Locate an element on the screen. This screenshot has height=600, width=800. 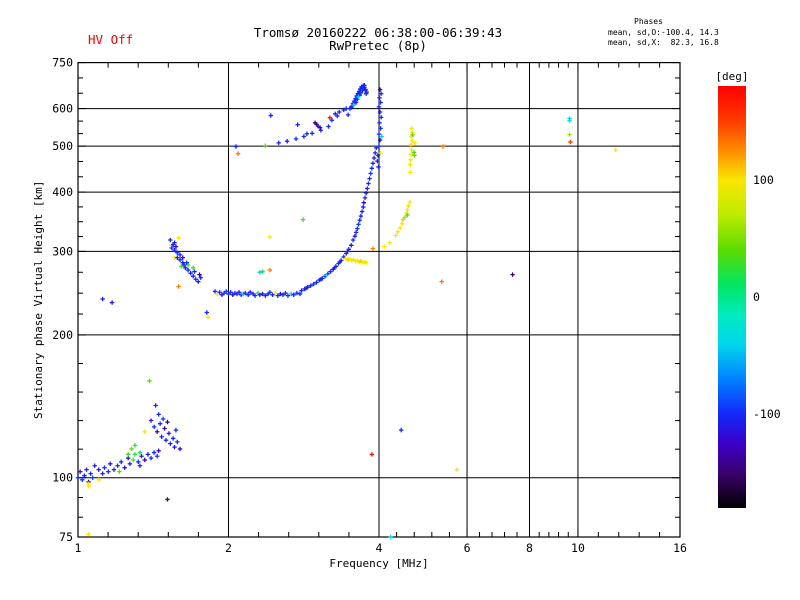
colorbar-tick-label: 100 is located at coordinates (763, 180).